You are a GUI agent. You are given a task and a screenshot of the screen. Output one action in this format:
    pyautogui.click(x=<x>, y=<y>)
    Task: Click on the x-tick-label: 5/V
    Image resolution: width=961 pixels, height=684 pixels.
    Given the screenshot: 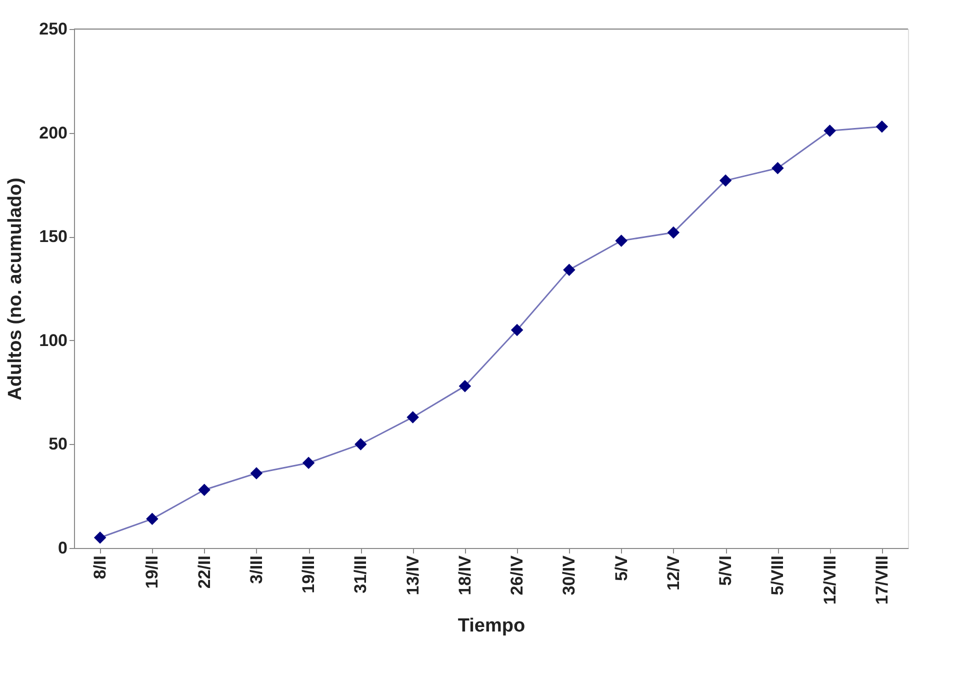 What is the action you would take?
    pyautogui.click(x=621, y=568)
    